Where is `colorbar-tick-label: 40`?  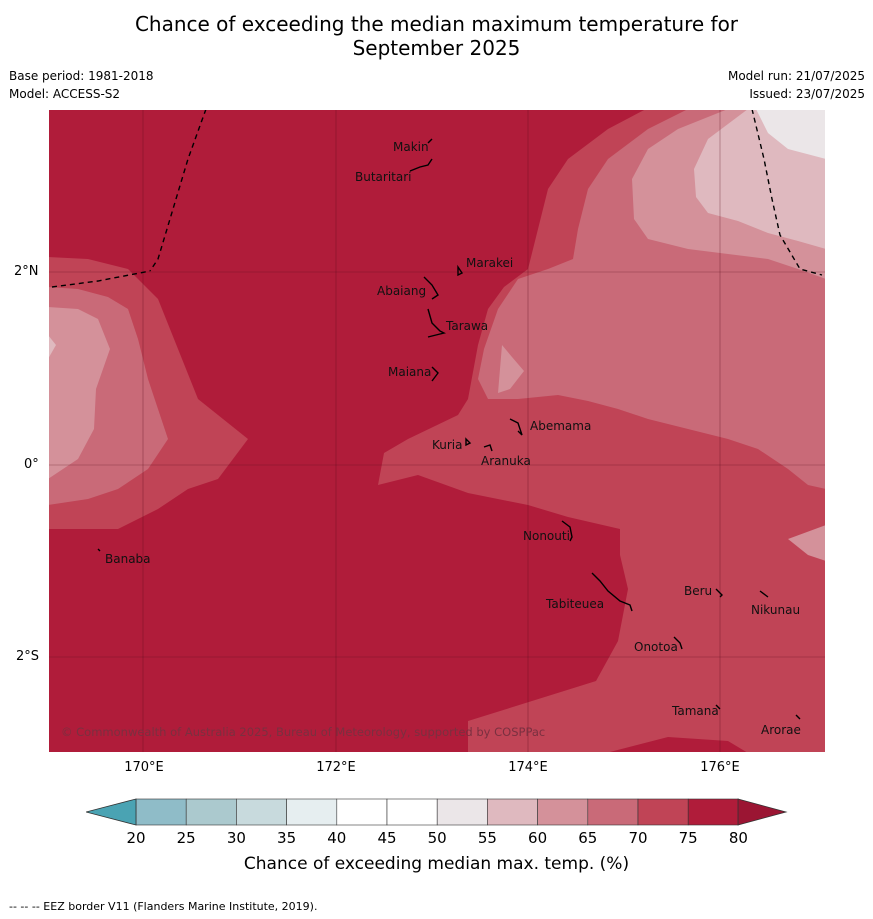
colorbar-tick-label: 40 is located at coordinates (337, 838).